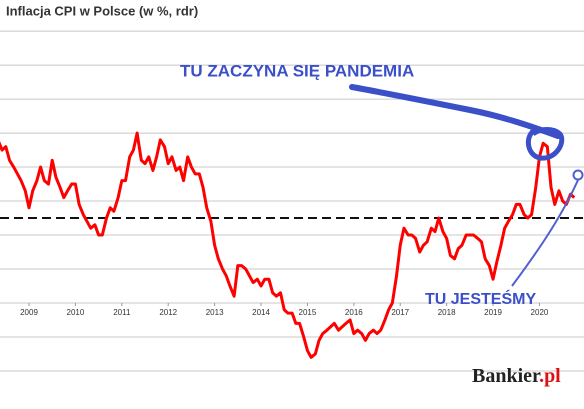 This screenshot has width=584, height=409. I want to click on x-tick-label: 2011, so click(122, 312).